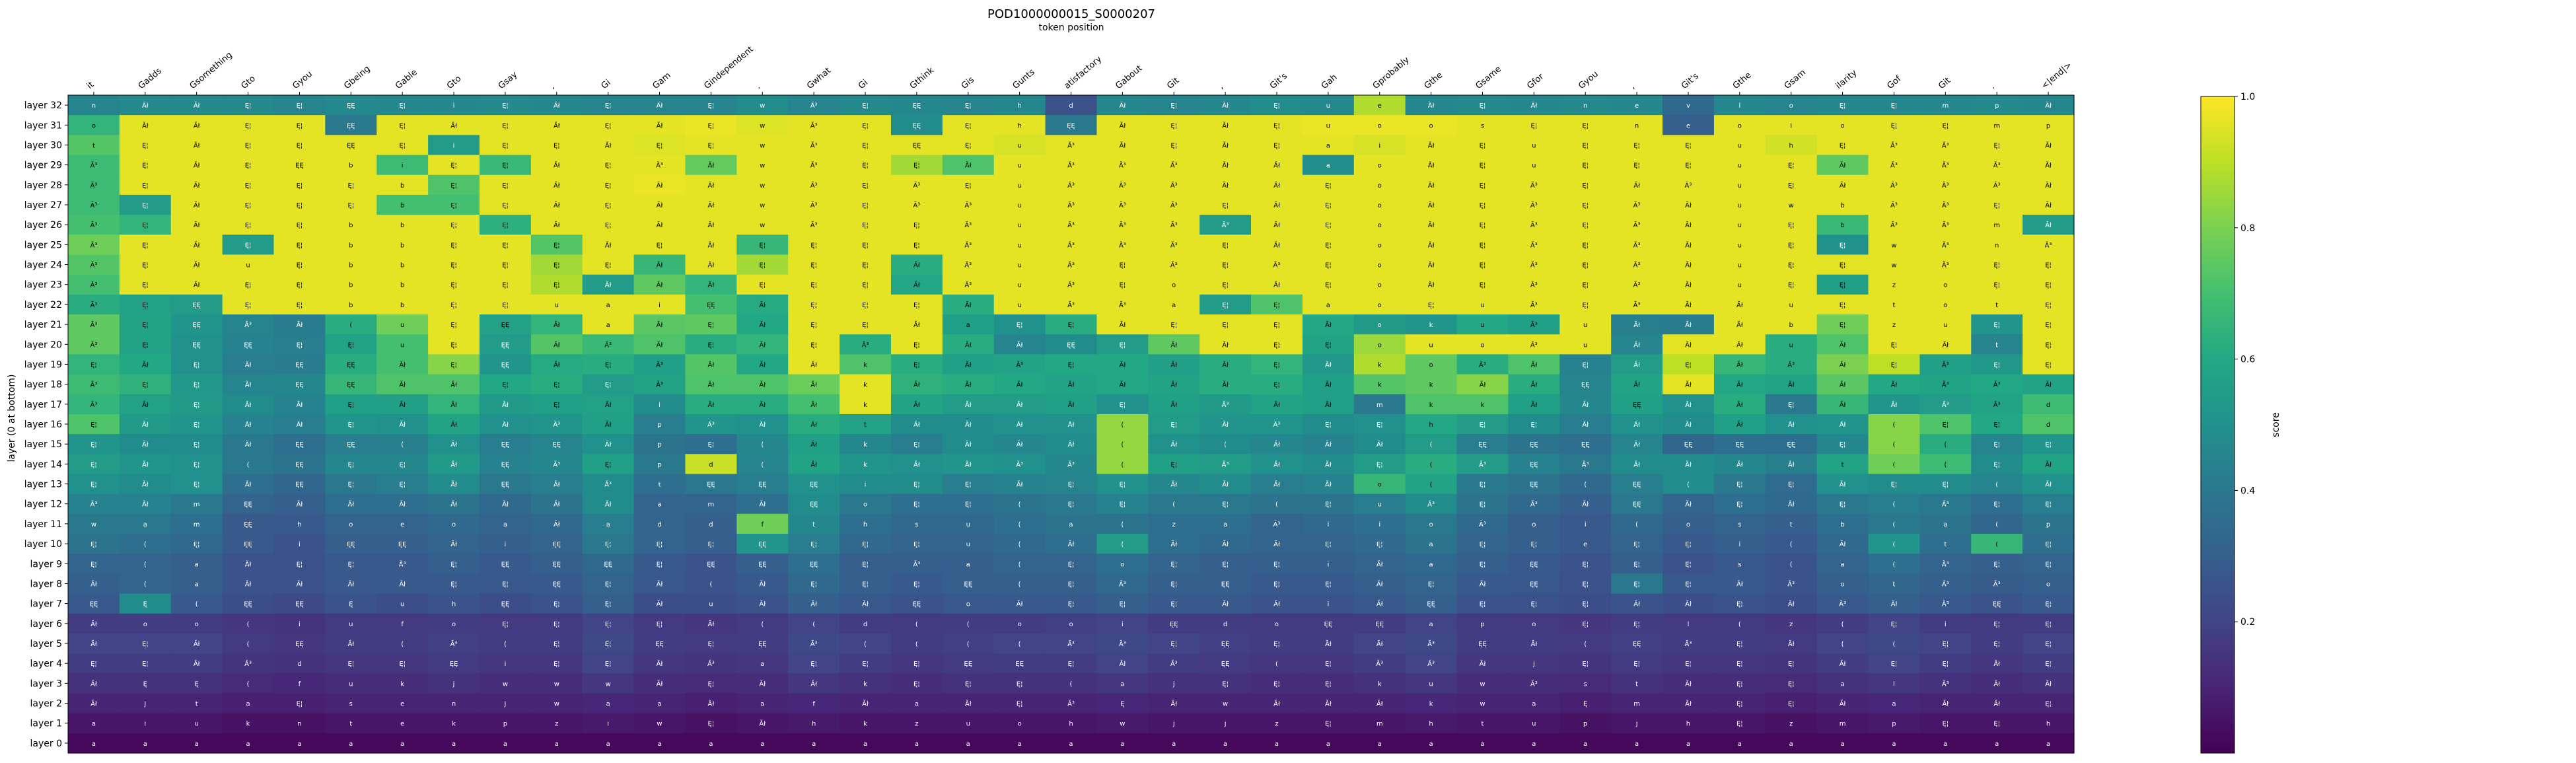  What do you see at coordinates (1893, 266) in the screenshot?
I see `heatmap-cell-label: w` at bounding box center [1893, 266].